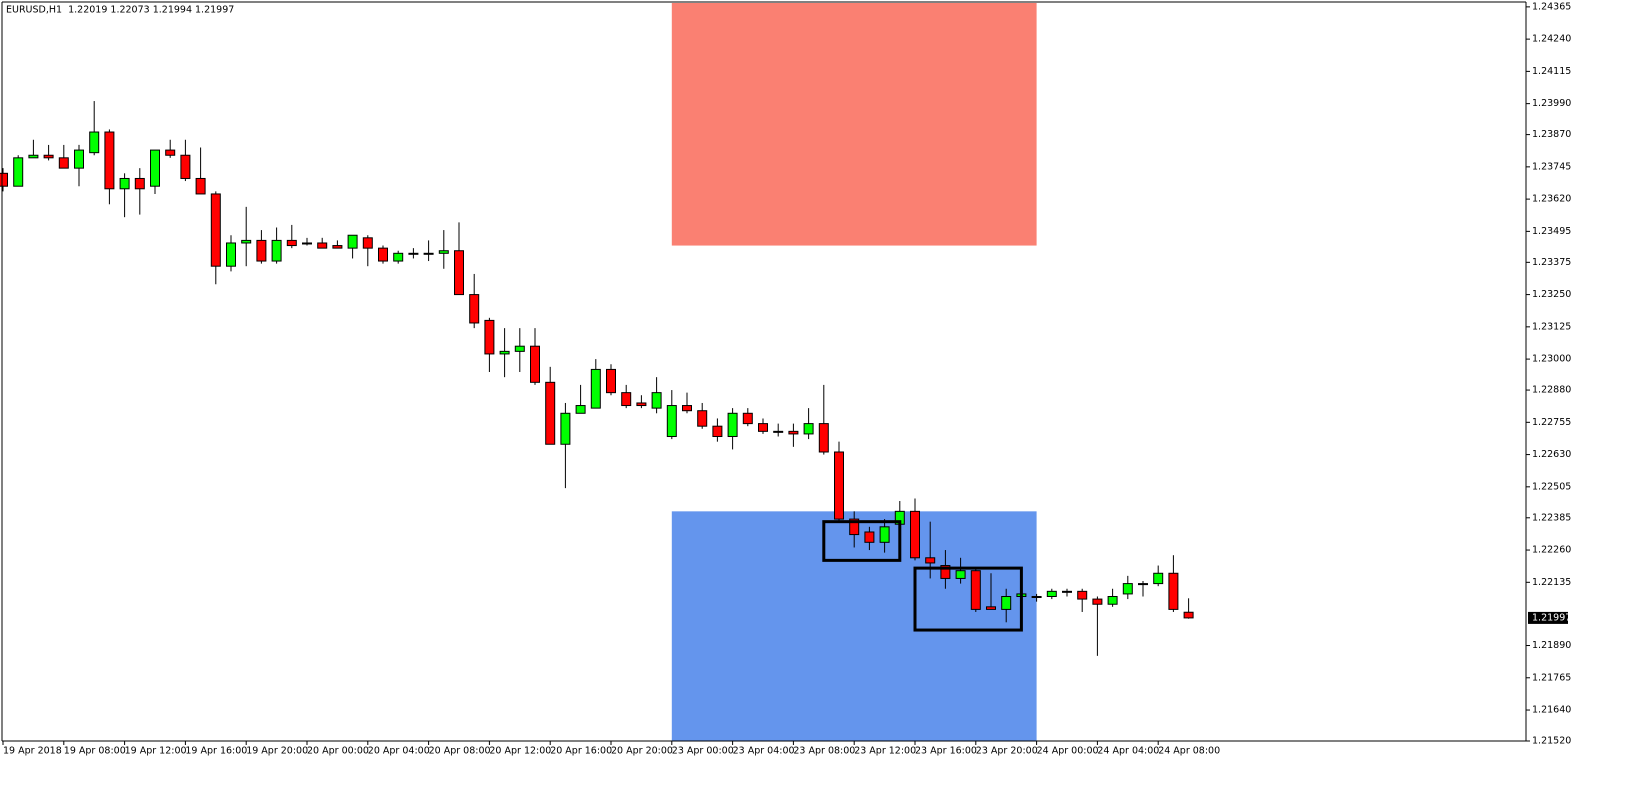 The width and height of the screenshot is (1651, 802). What do you see at coordinates (1551, 231) in the screenshot?
I see `y-tick-label: 1.23495` at bounding box center [1551, 231].